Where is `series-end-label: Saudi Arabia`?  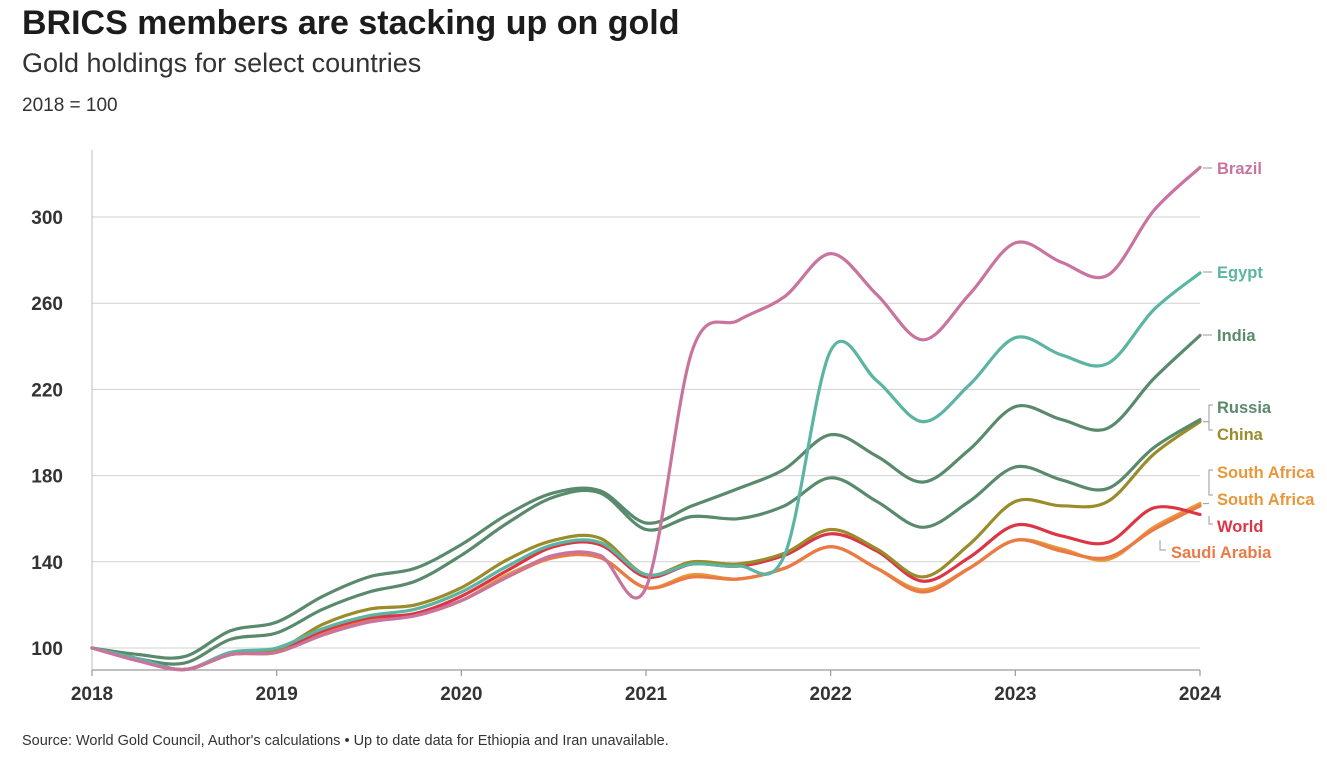 series-end-label: Saudi Arabia is located at coordinates (1221, 553).